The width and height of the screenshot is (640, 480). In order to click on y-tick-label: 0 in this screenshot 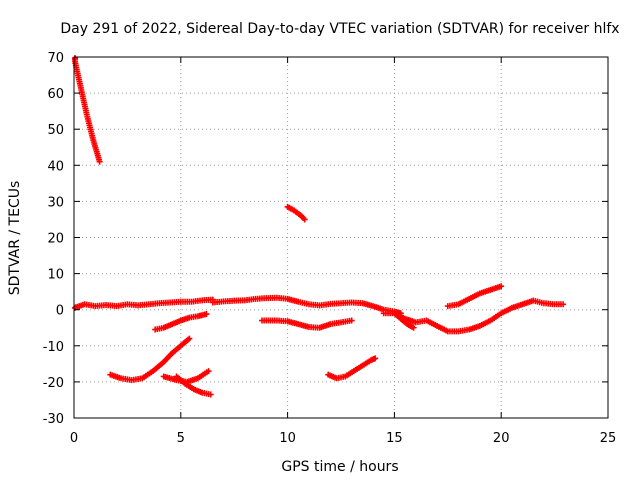, I will do `click(60, 311)`.